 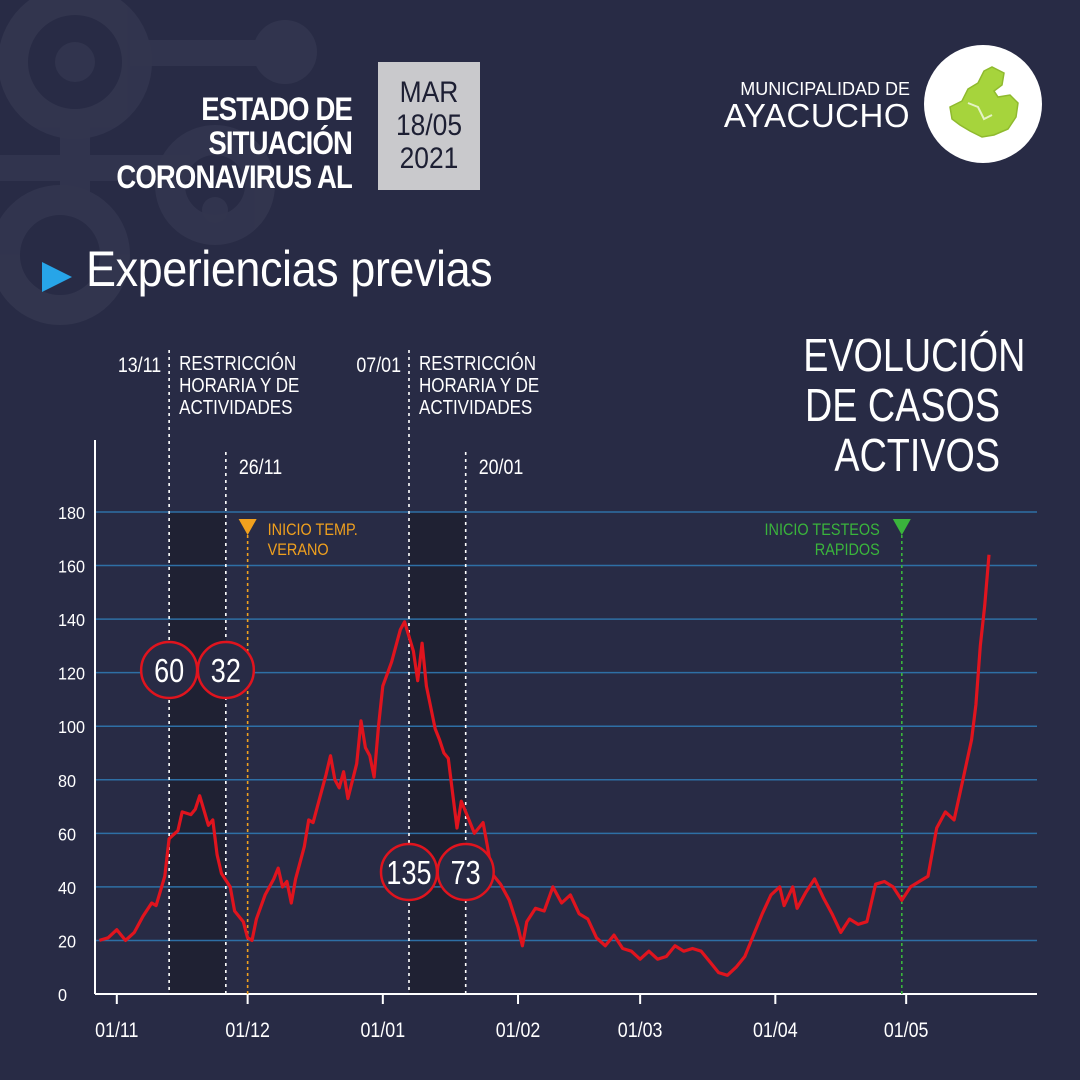 I want to click on chart-title-line3: ACTIVOS, so click(x=917, y=455).